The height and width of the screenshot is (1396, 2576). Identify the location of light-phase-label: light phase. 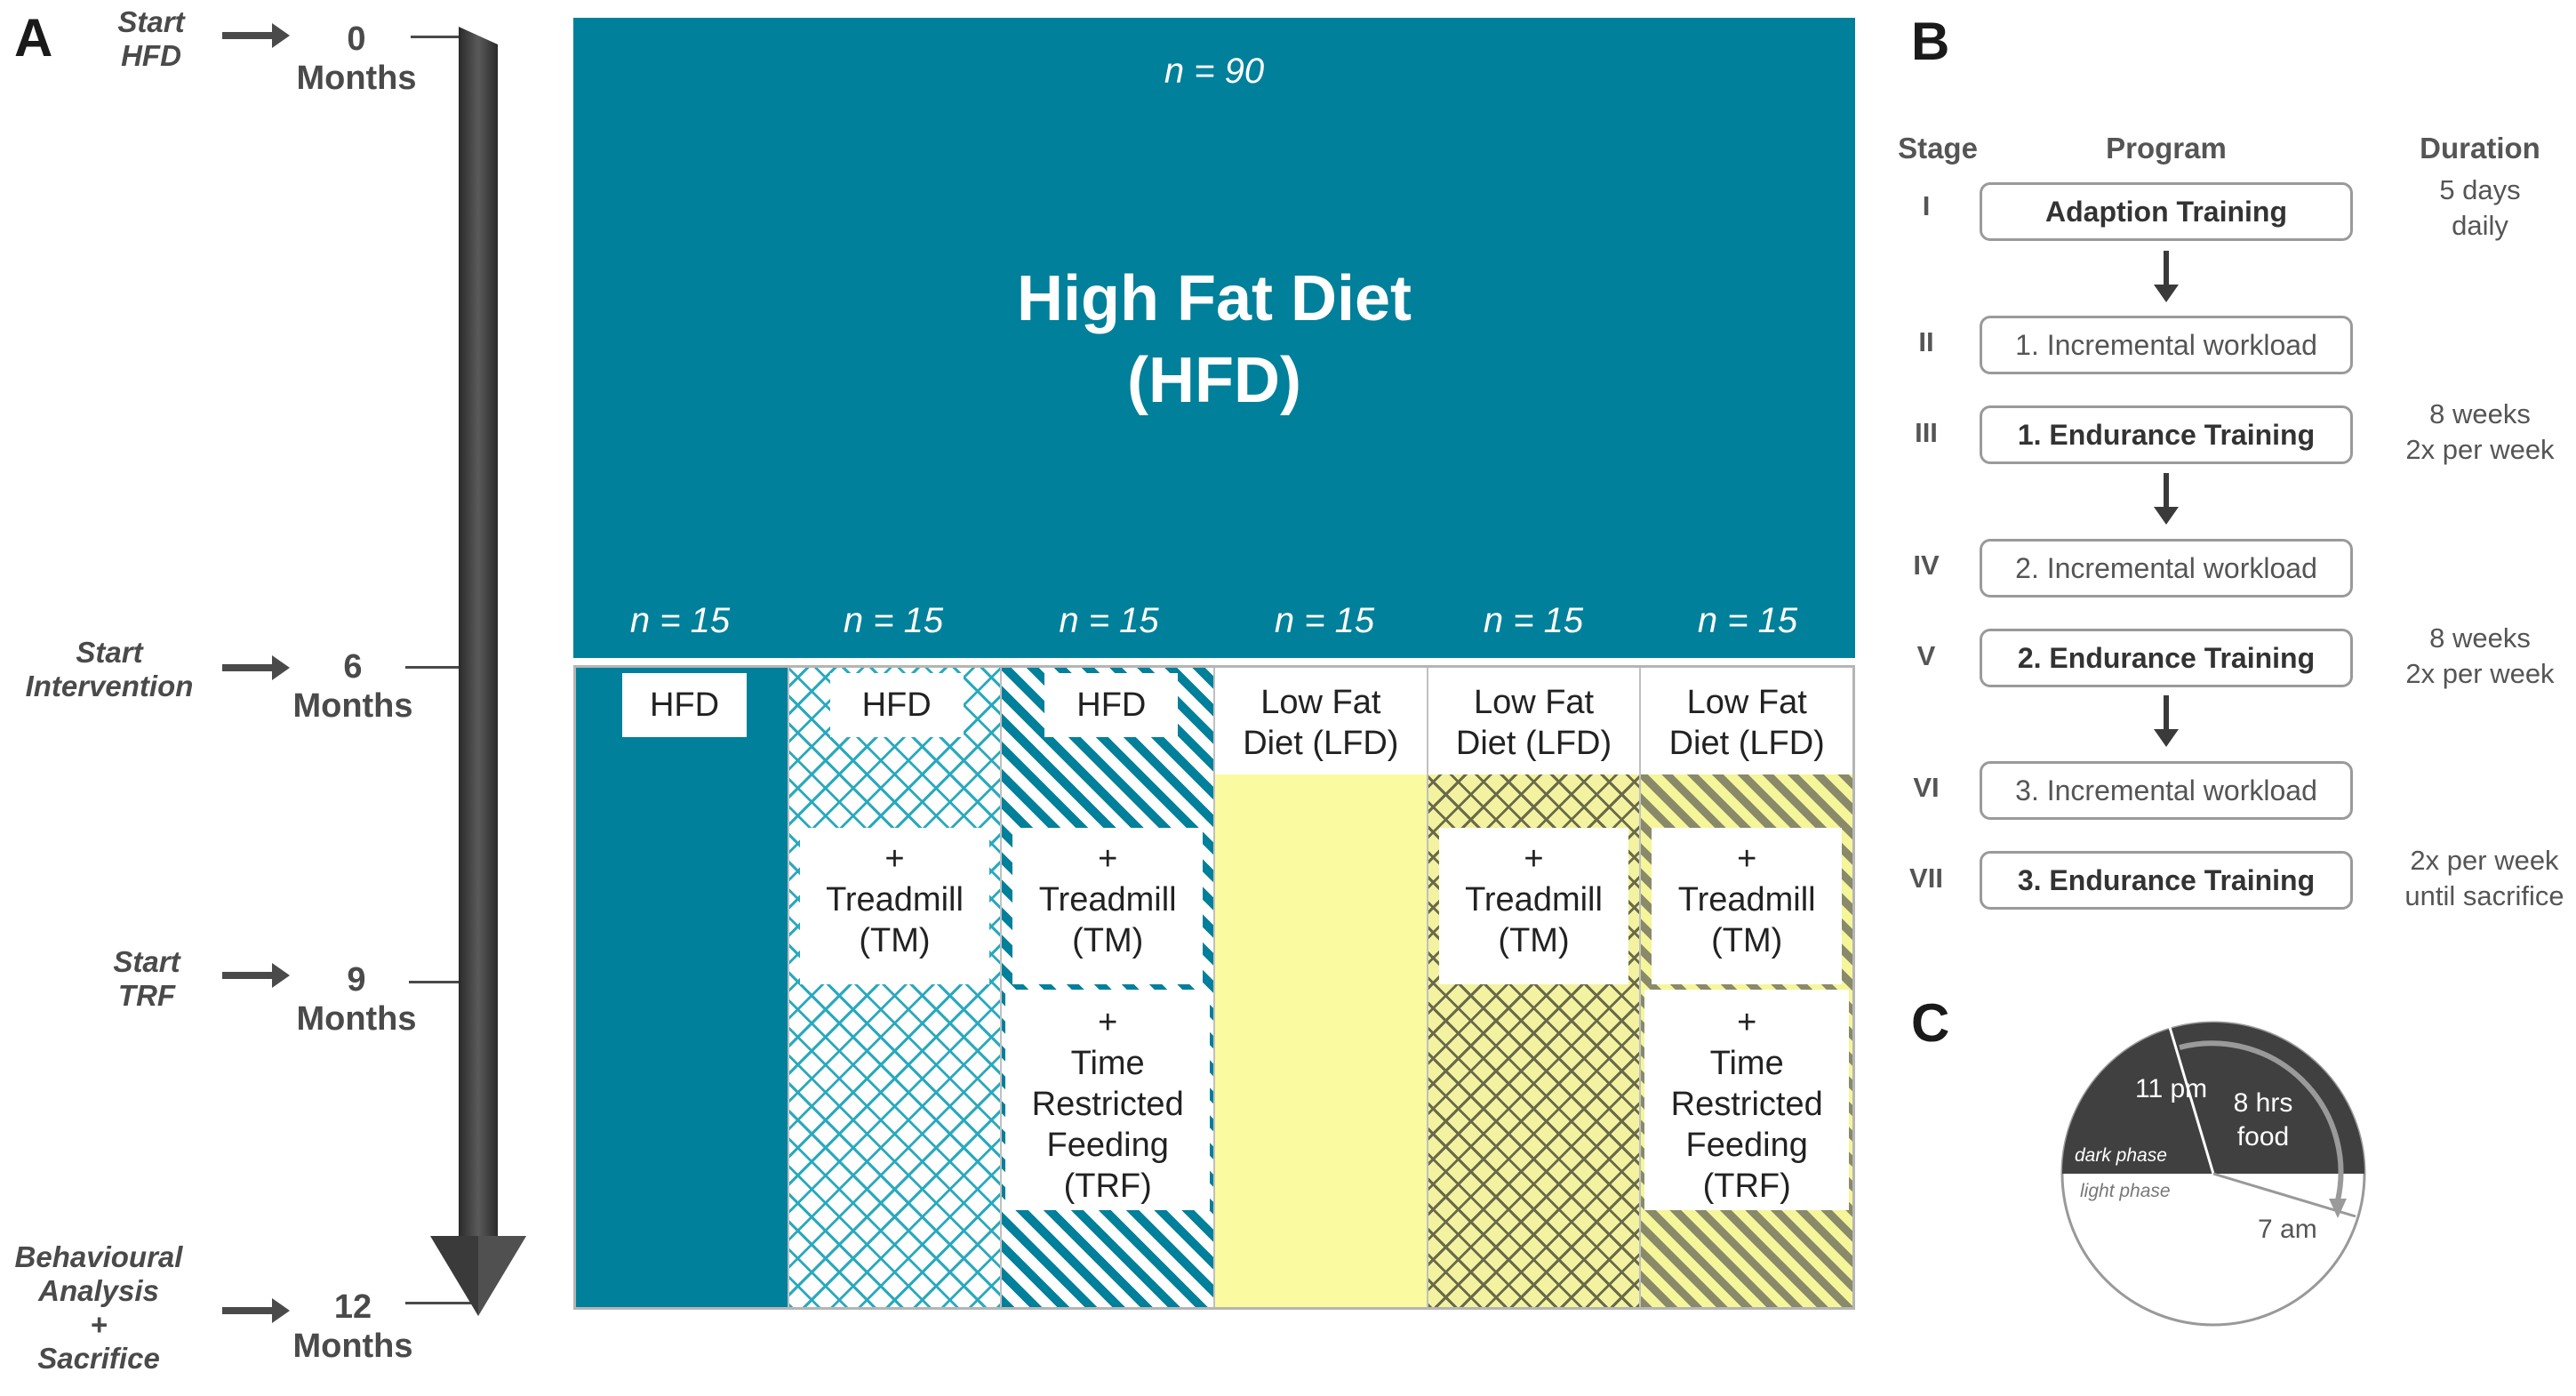
(2125, 1191).